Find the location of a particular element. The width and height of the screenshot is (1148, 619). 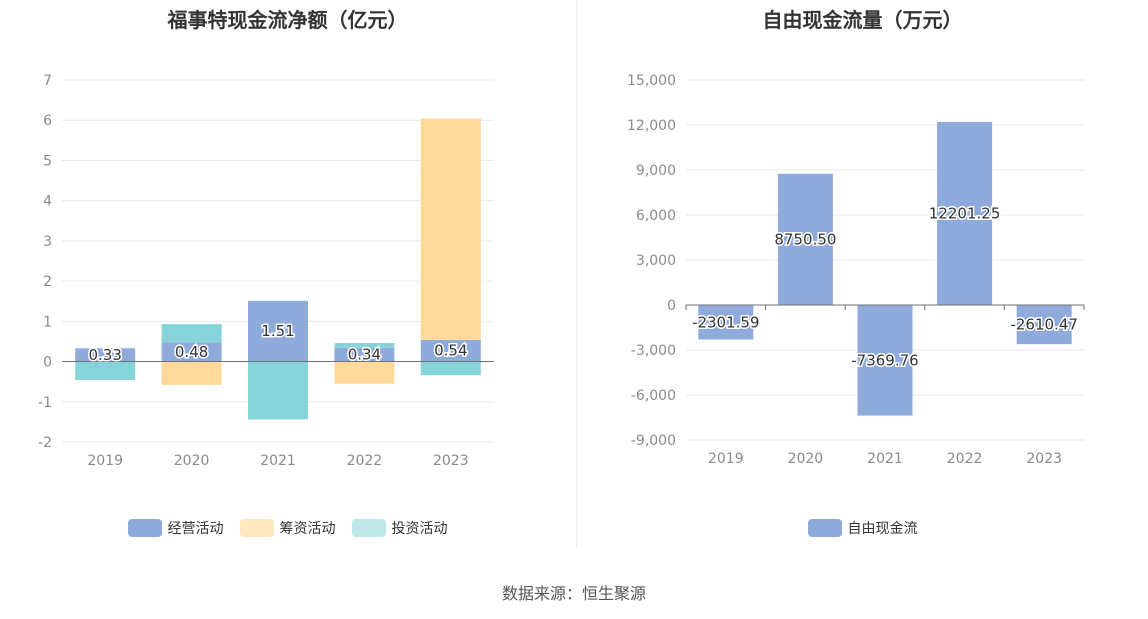

data-label: -2610.47 is located at coordinates (1043, 325).